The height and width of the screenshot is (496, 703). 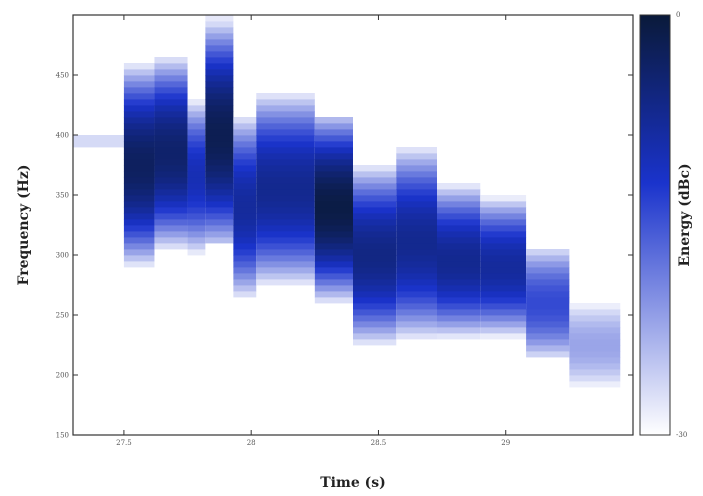 I want to click on colorbar: 0 -30 Energy (dBc), so click(x=666, y=225).